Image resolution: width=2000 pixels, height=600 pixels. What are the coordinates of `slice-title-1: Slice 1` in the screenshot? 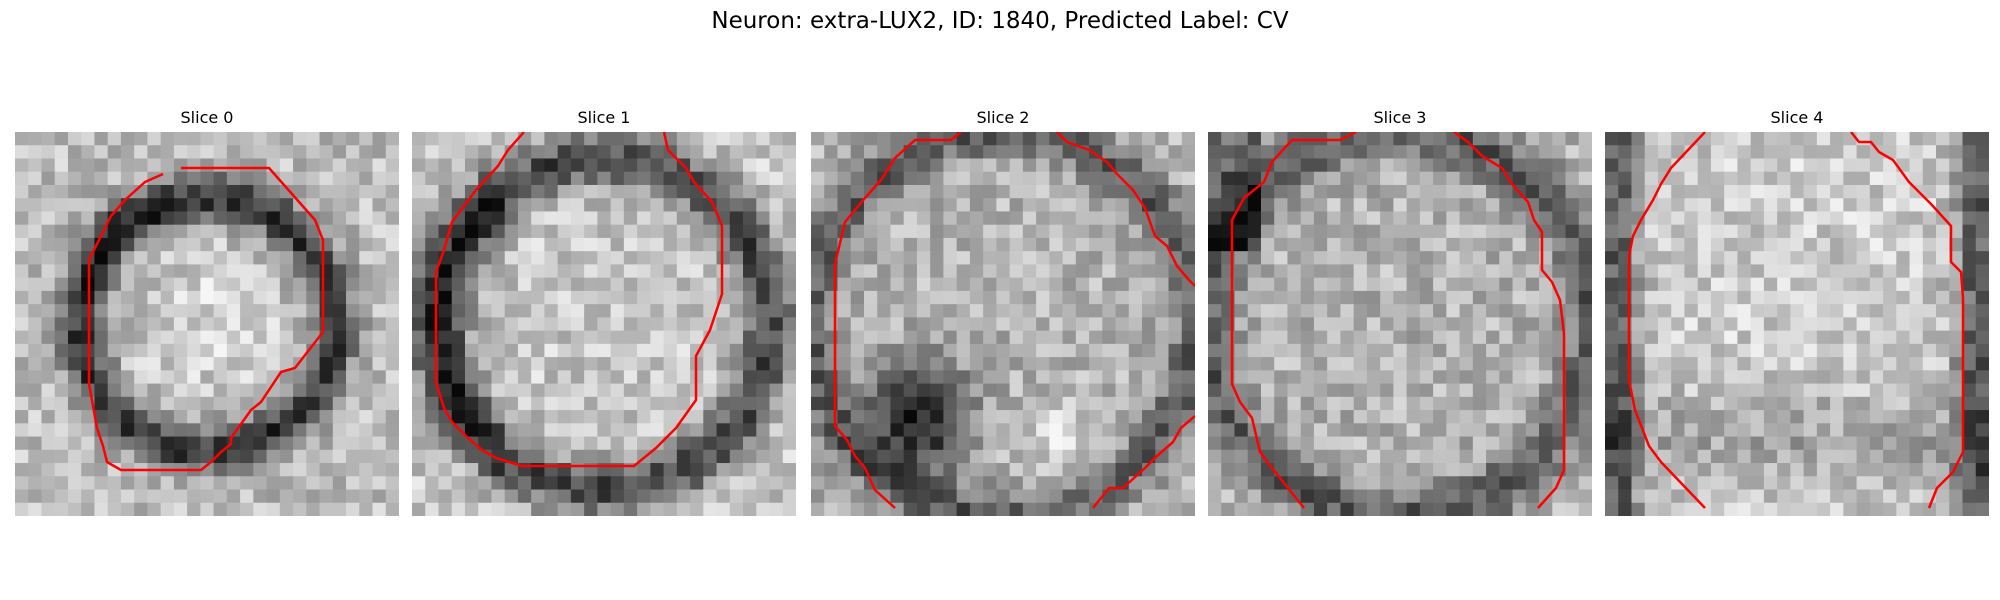 It's located at (604, 117).